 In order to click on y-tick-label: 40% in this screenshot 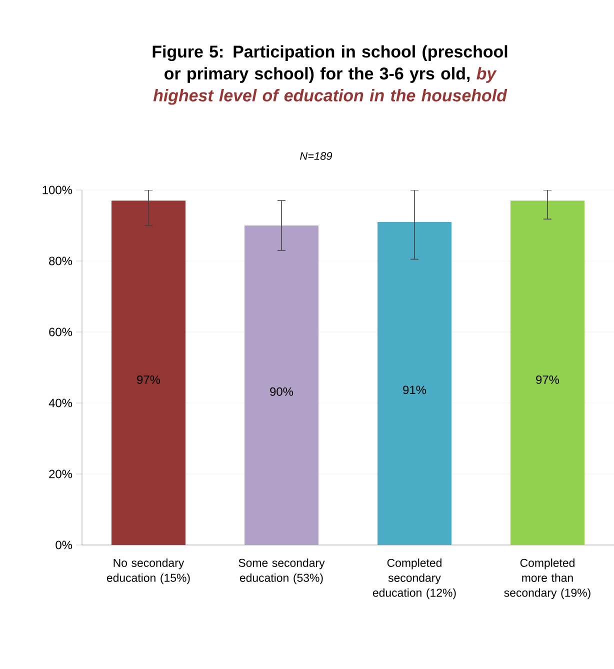, I will do `click(60, 403)`.